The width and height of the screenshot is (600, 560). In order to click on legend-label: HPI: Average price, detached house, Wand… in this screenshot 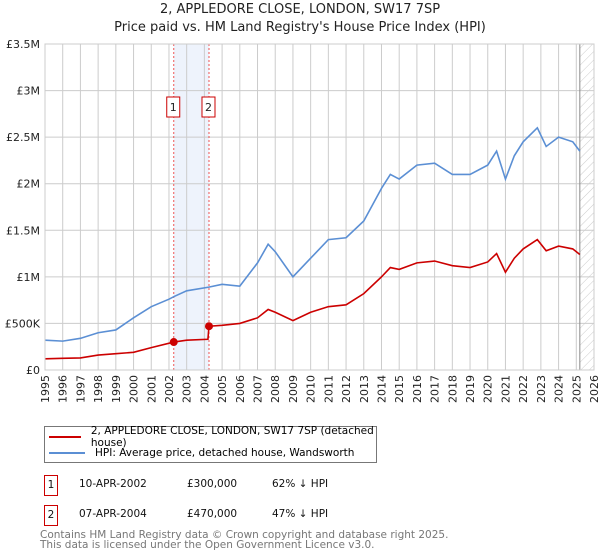, I will do `click(225, 453)`.